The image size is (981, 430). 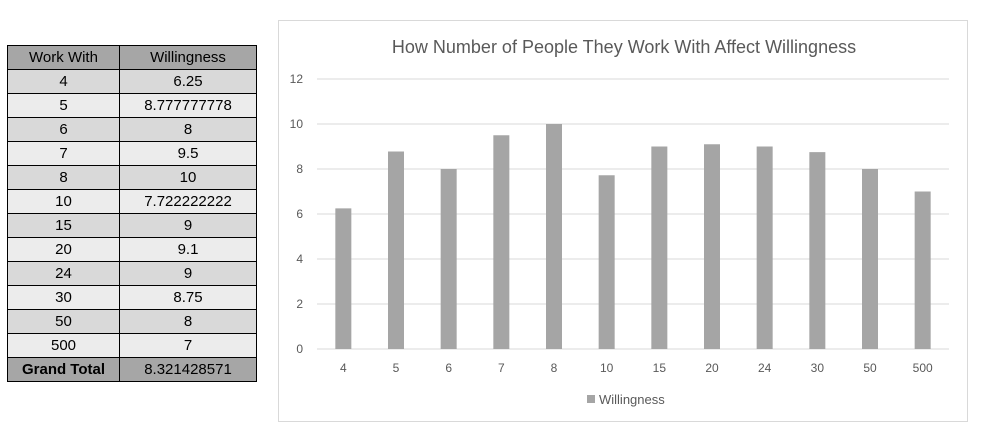 I want to click on cell-work-with: 10, so click(x=63, y=201).